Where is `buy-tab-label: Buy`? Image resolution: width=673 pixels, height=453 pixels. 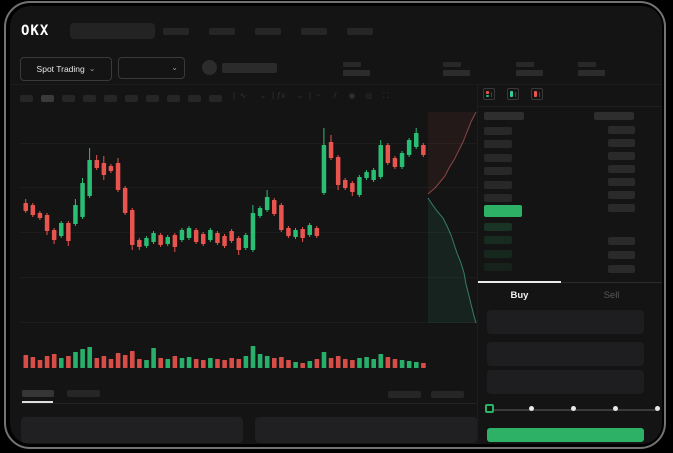 buy-tab-label: Buy is located at coordinates (519, 295).